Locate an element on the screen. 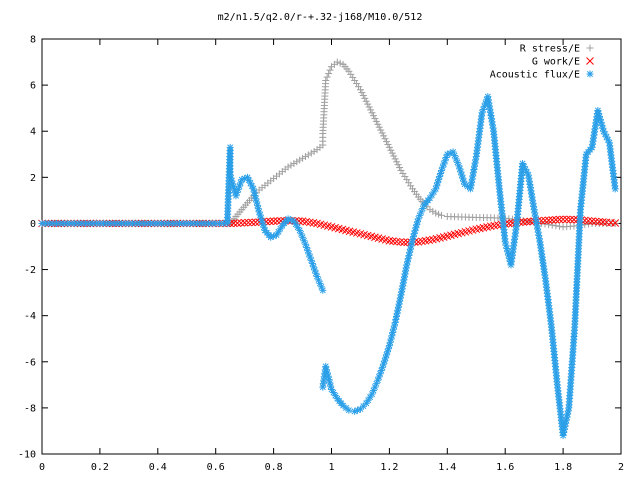 This screenshot has width=640, height=485. y-tick-label: 6 is located at coordinates (33, 86).